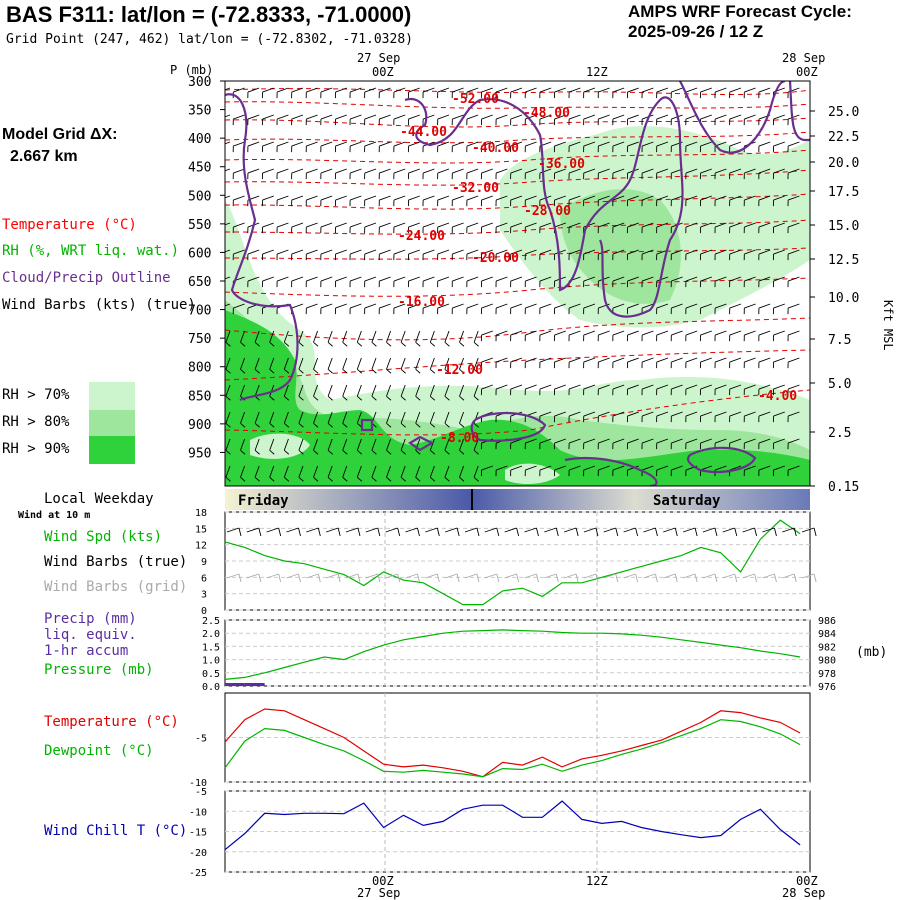 The width and height of the screenshot is (900, 900). Describe the element at coordinates (378, 58) in the screenshot. I see `top-date-left: 27 Sep` at that location.